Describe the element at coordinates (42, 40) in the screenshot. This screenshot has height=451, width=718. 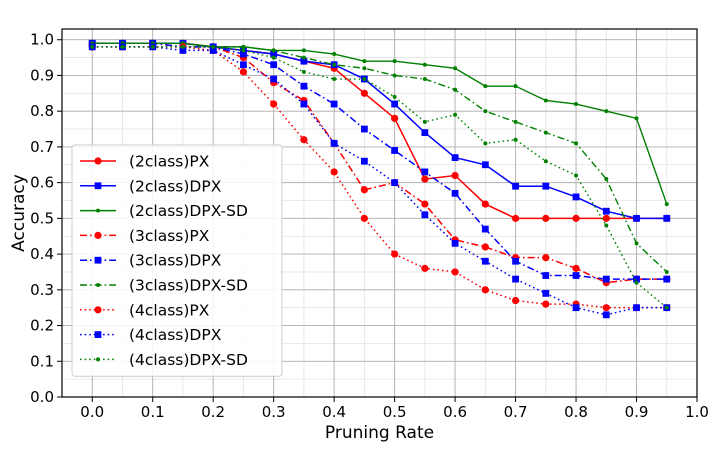
I see `y-tick-label: 1.0` at that location.